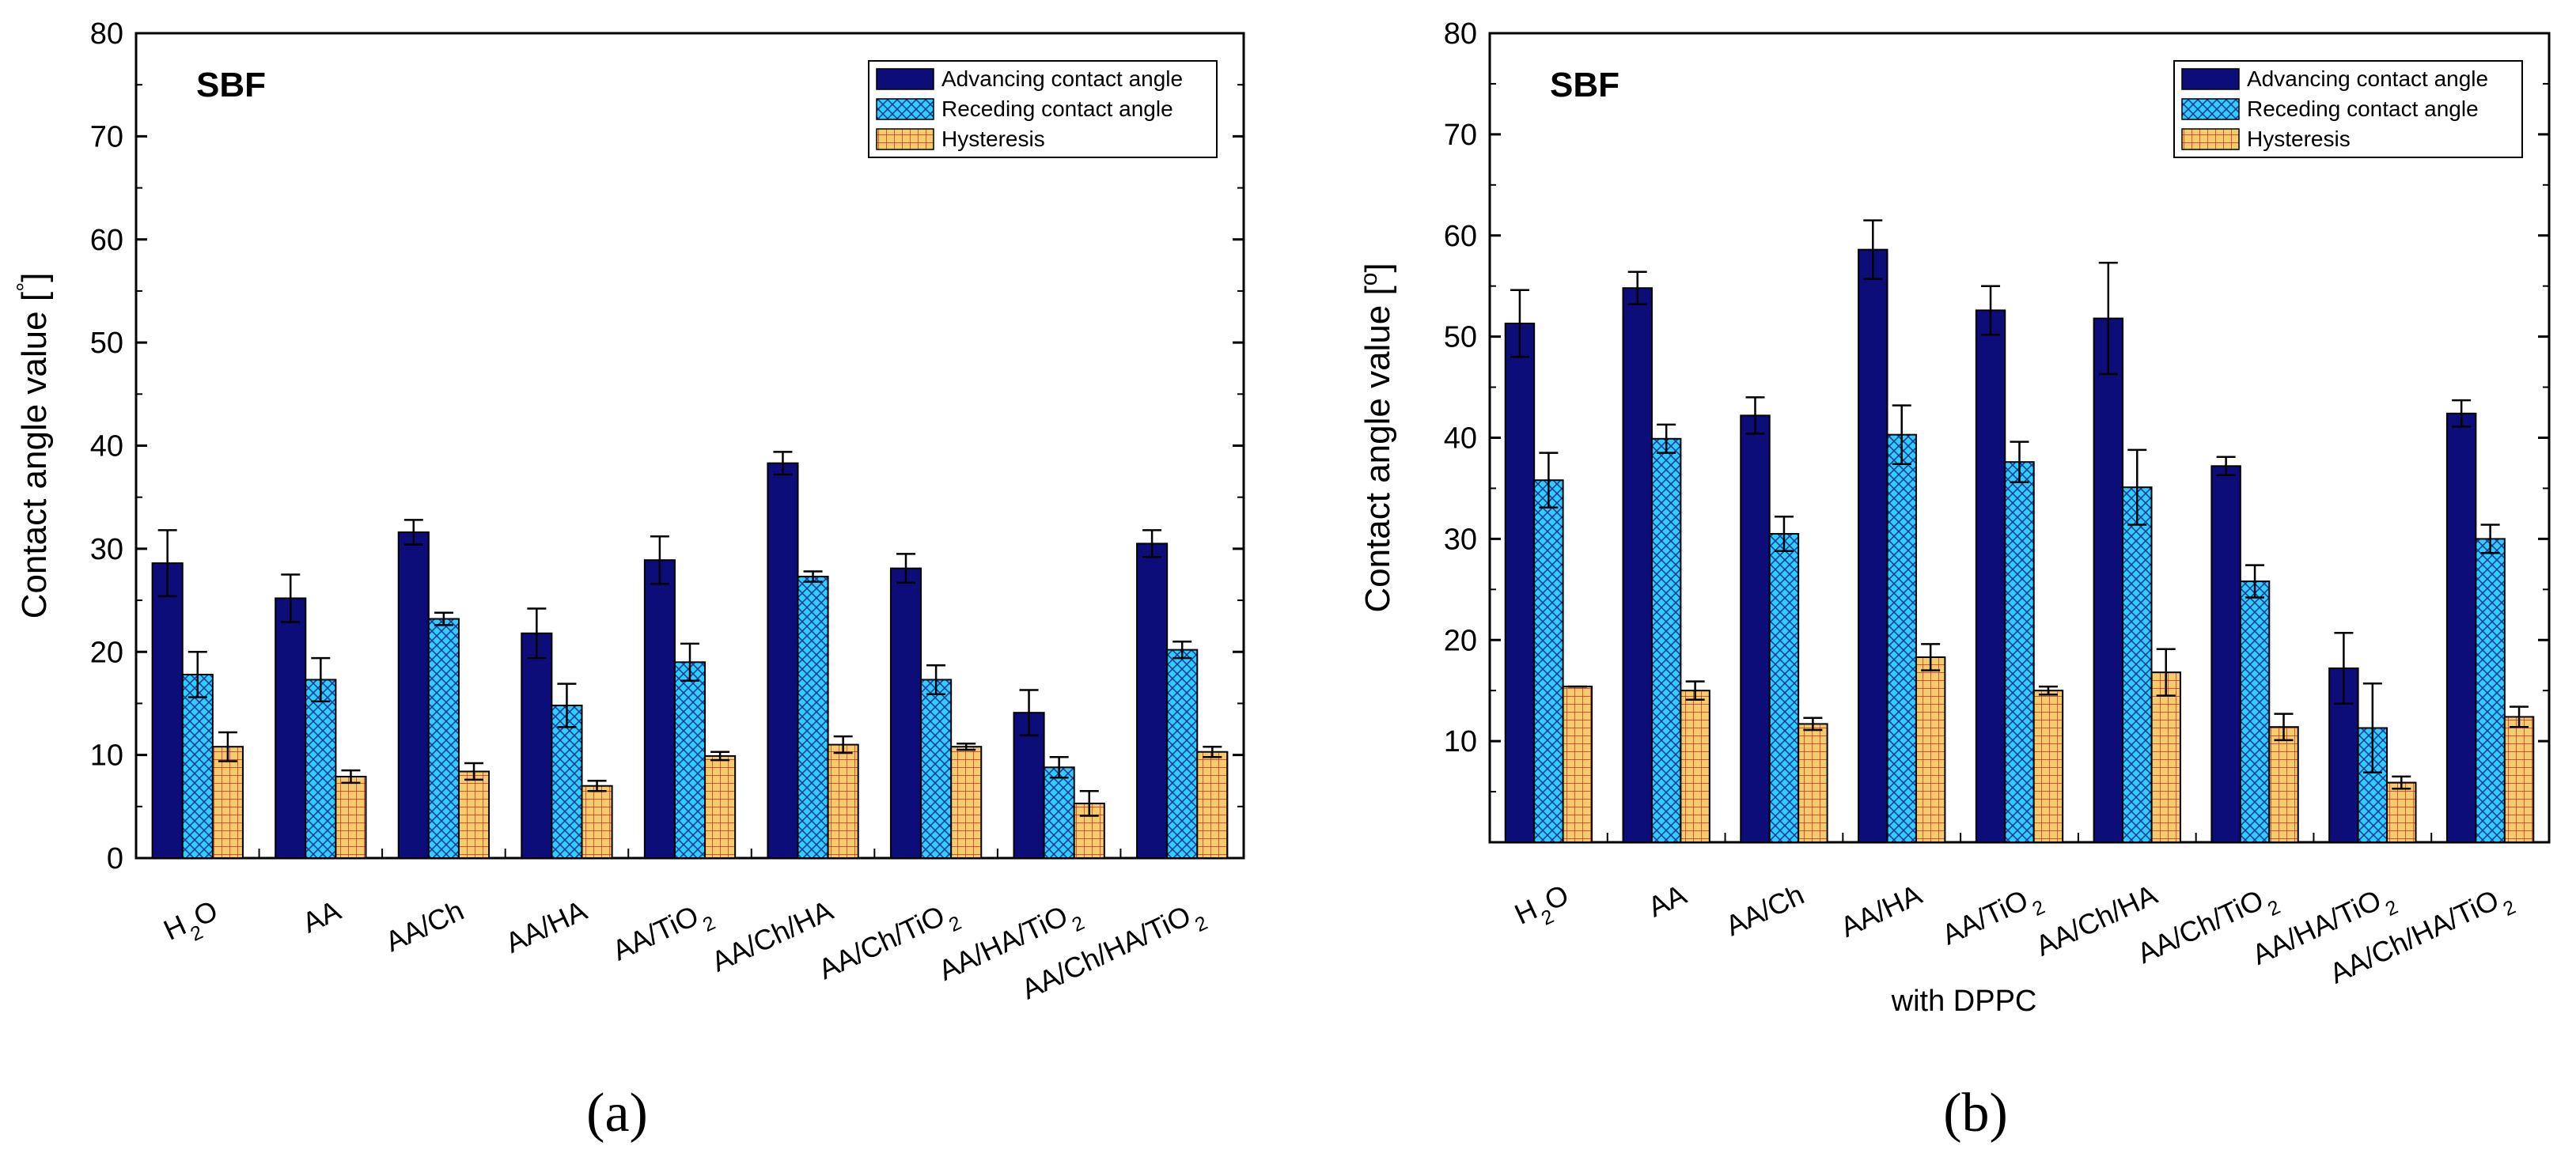 The height and width of the screenshot is (1176, 2576). I want to click on legend-swatch-advancing, so click(2210, 79).